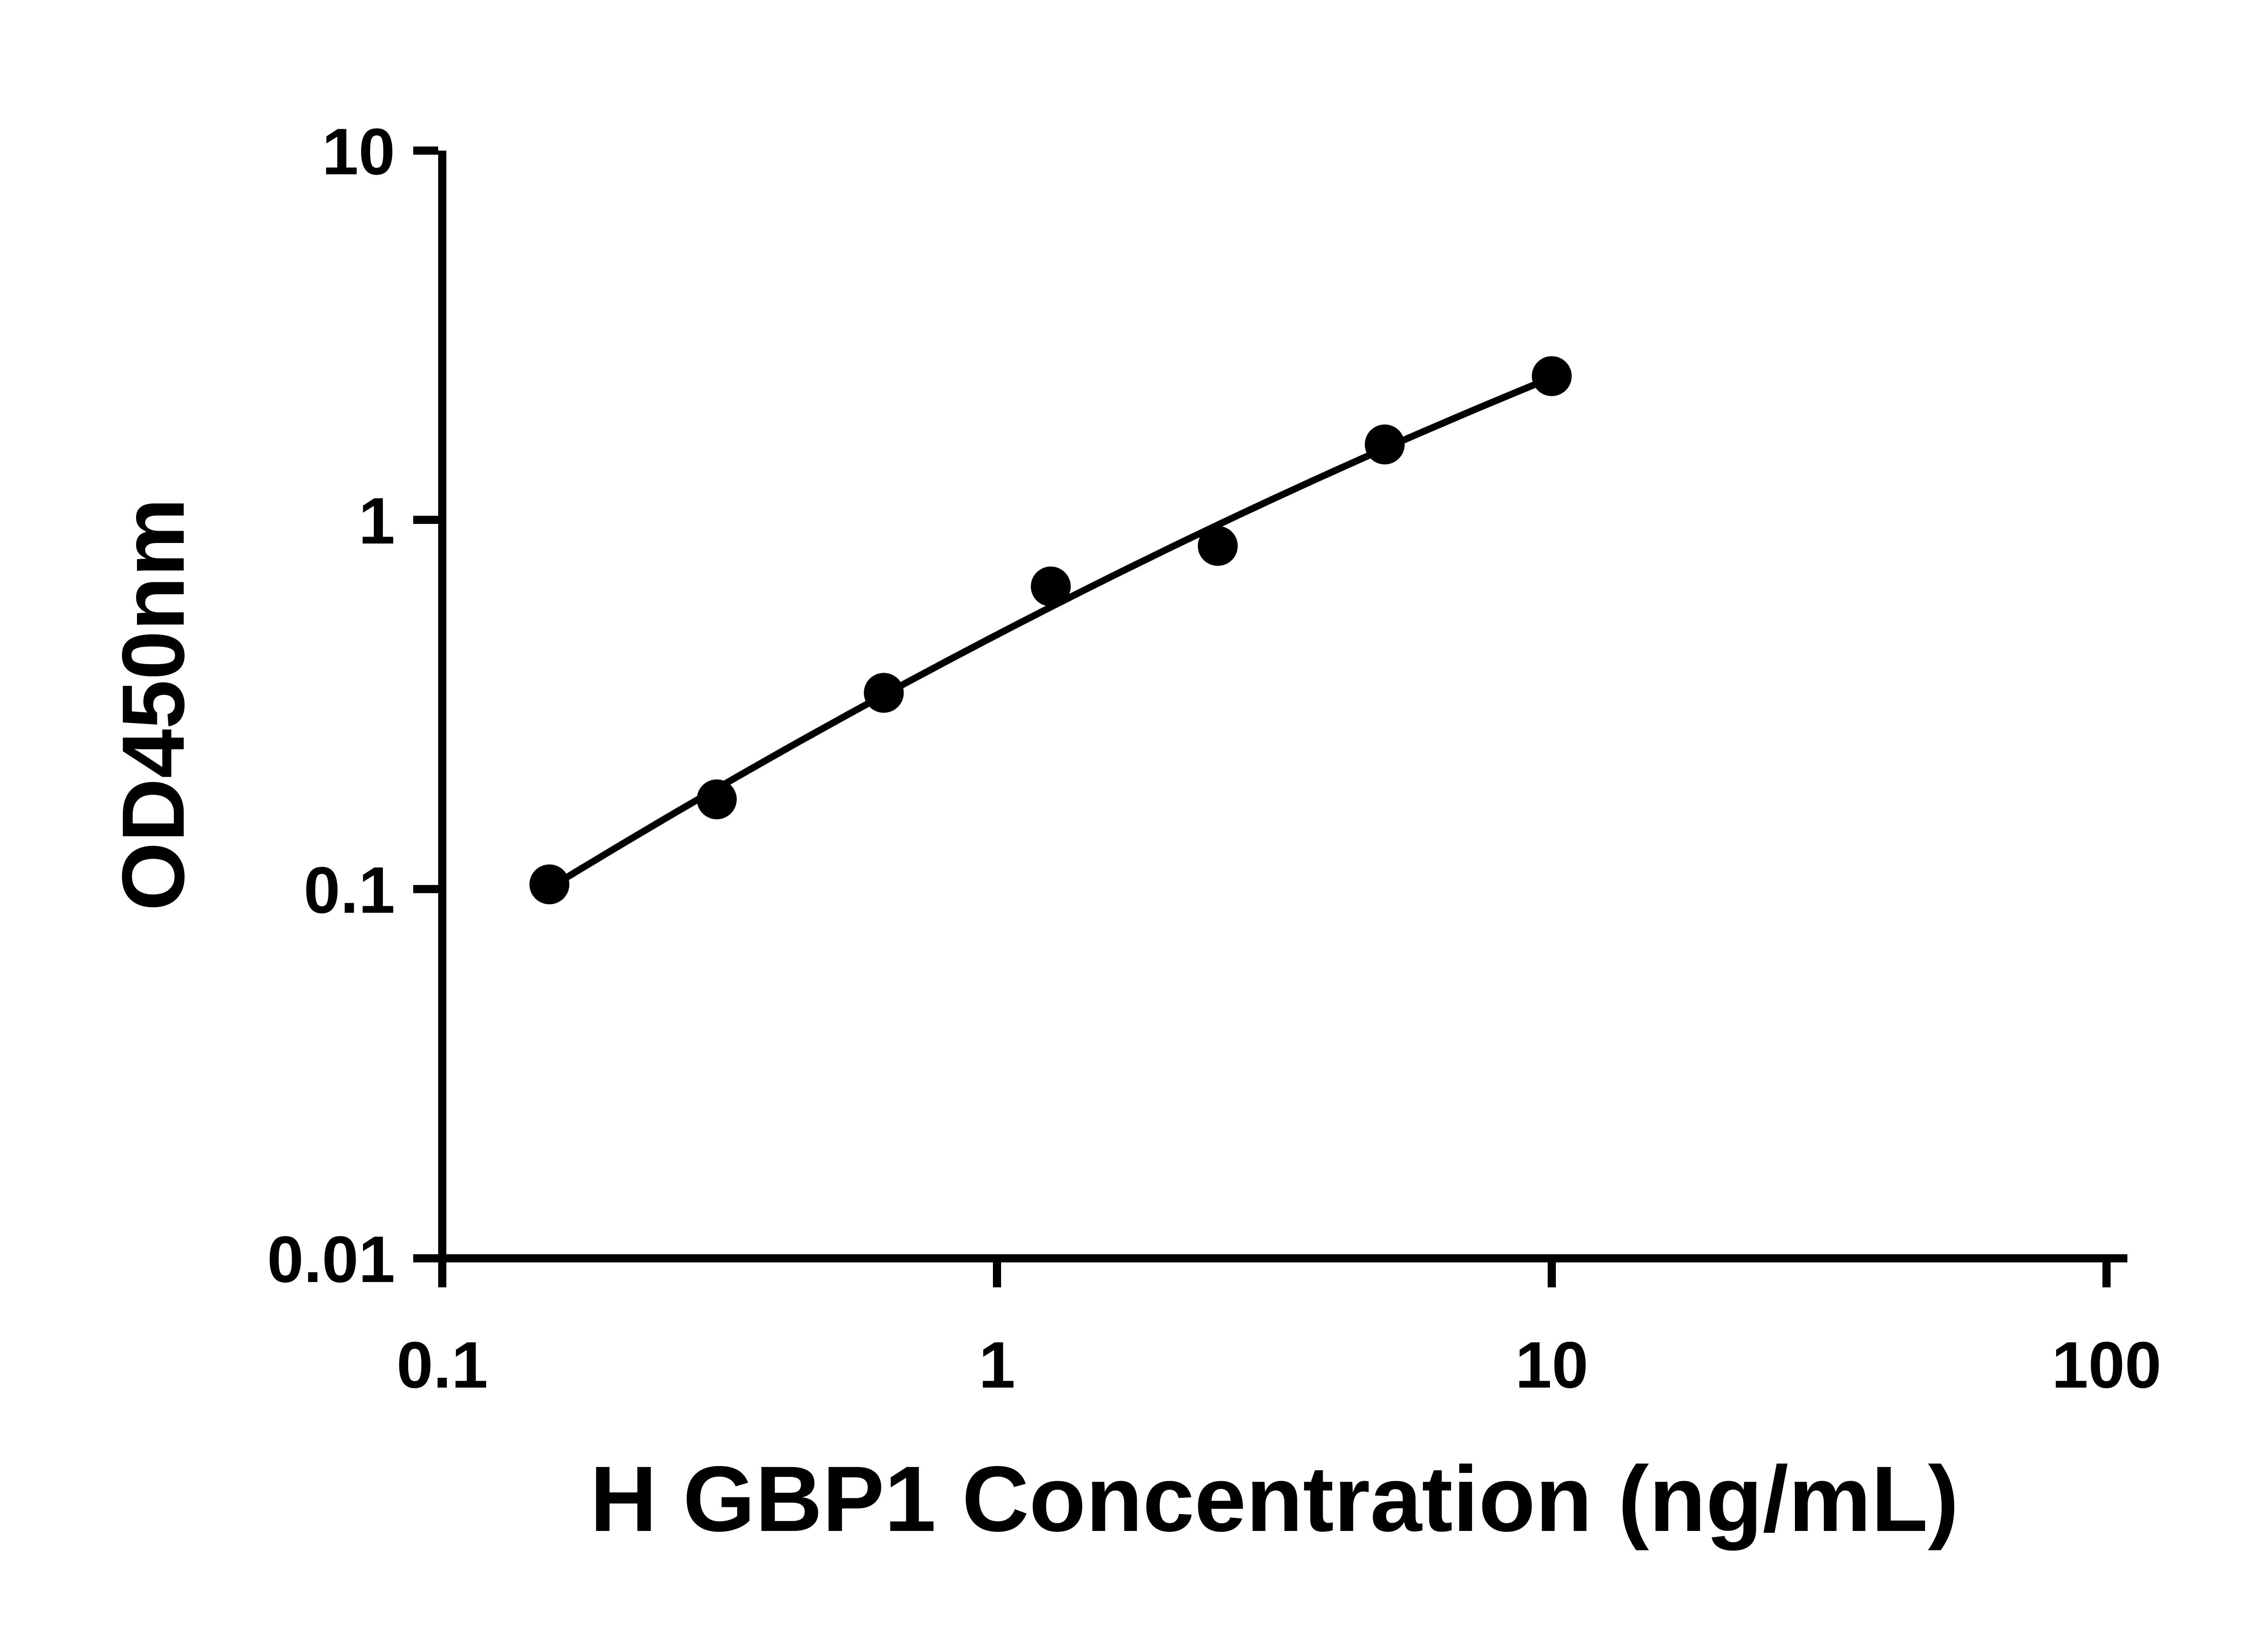  Describe the element at coordinates (349, 890) in the screenshot. I see `y-axis-tick-label: 0.1` at that location.